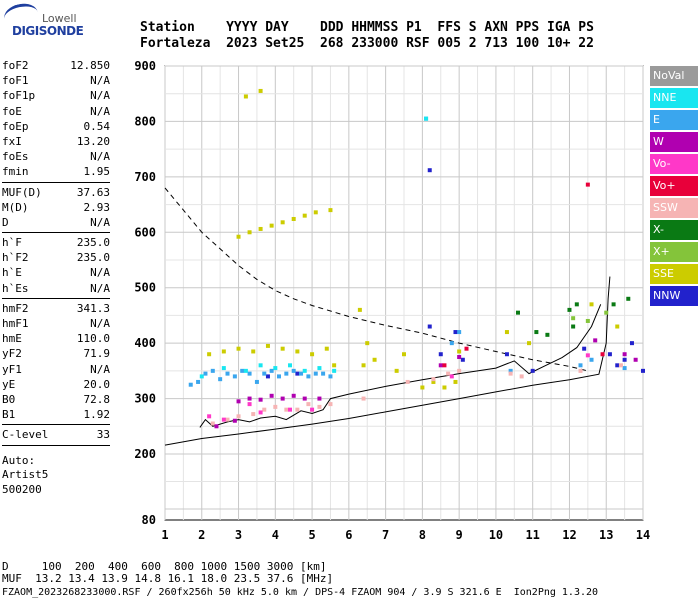 The image size is (700, 600). I want to click on param-value: 1.92, so click(97, 415).